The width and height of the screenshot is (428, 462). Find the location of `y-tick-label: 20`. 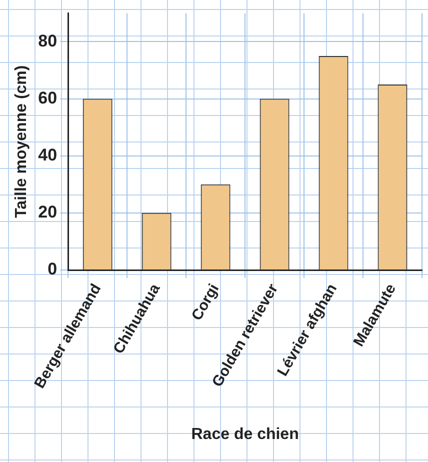

y-tick-label: 20 is located at coordinates (48, 212).